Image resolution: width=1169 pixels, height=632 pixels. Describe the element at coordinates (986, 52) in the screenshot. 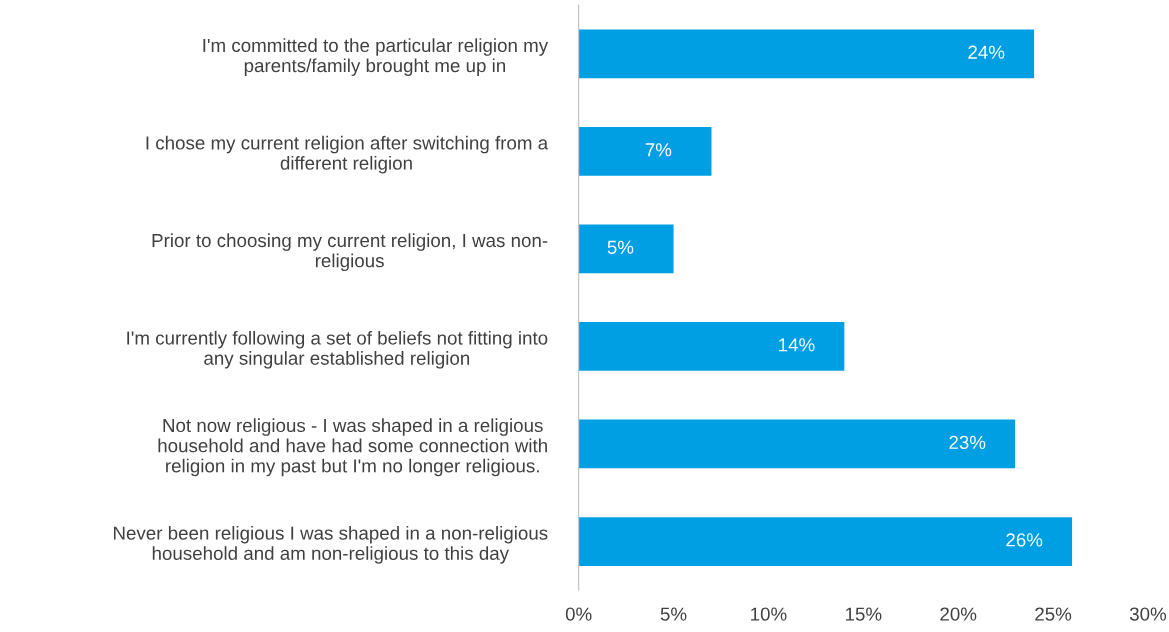

I see `data-label: 24%` at that location.